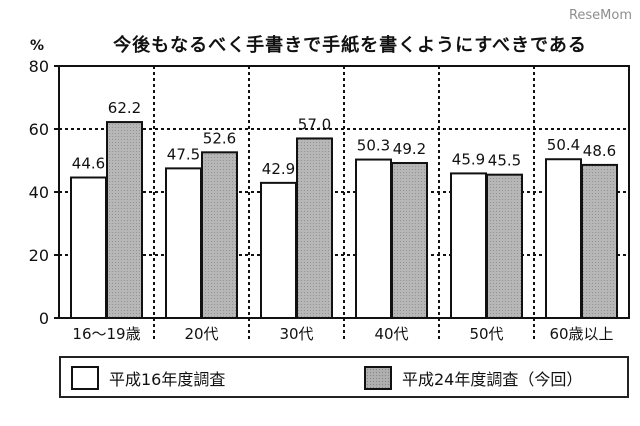 The image size is (640, 426). I want to click on y-tick-label: 80, so click(39, 66).